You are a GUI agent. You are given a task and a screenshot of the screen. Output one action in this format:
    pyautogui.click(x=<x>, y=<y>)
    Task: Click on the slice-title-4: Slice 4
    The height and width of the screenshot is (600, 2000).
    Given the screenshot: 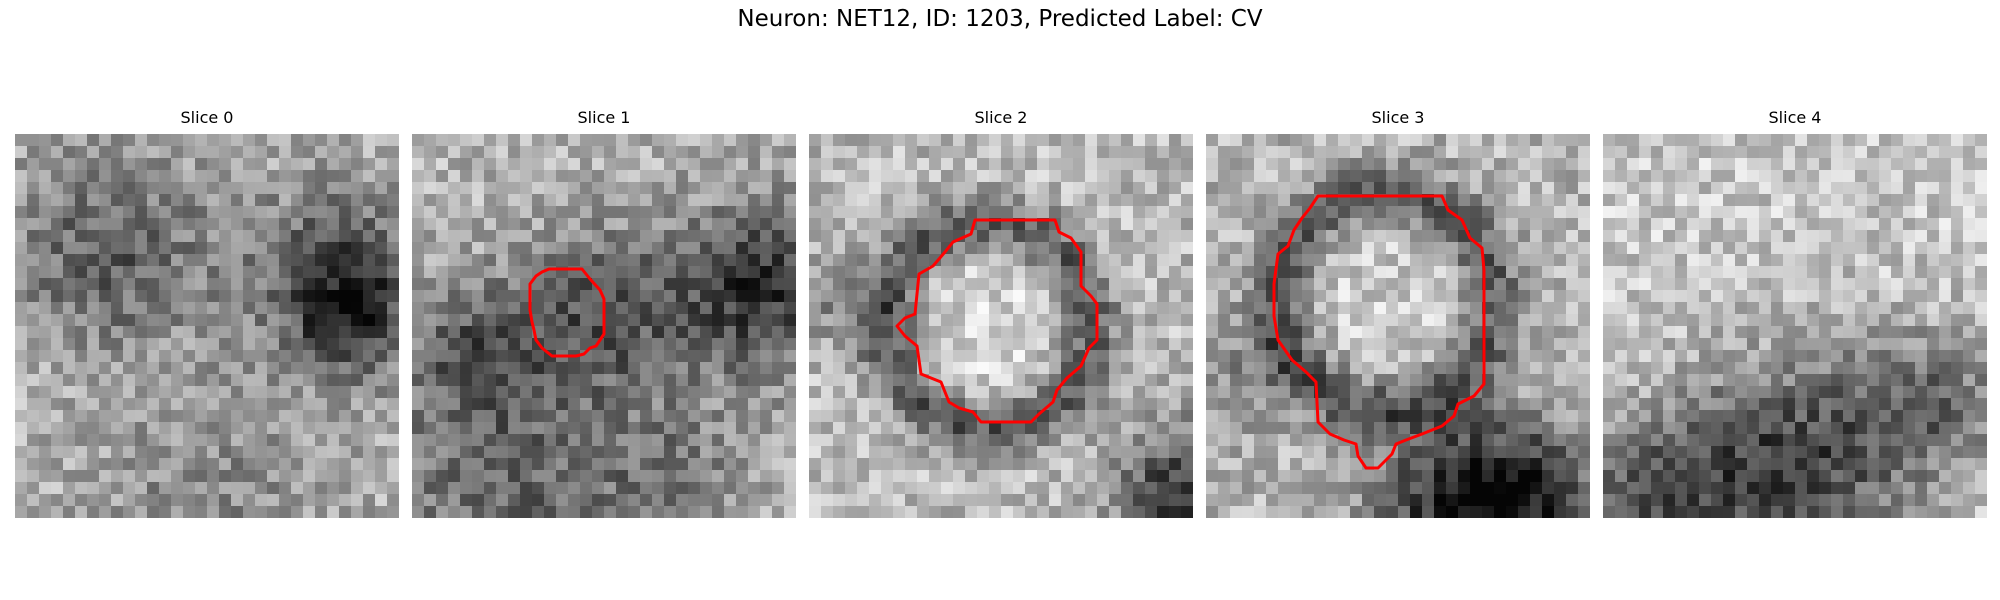 What is the action you would take?
    pyautogui.click(x=1795, y=117)
    